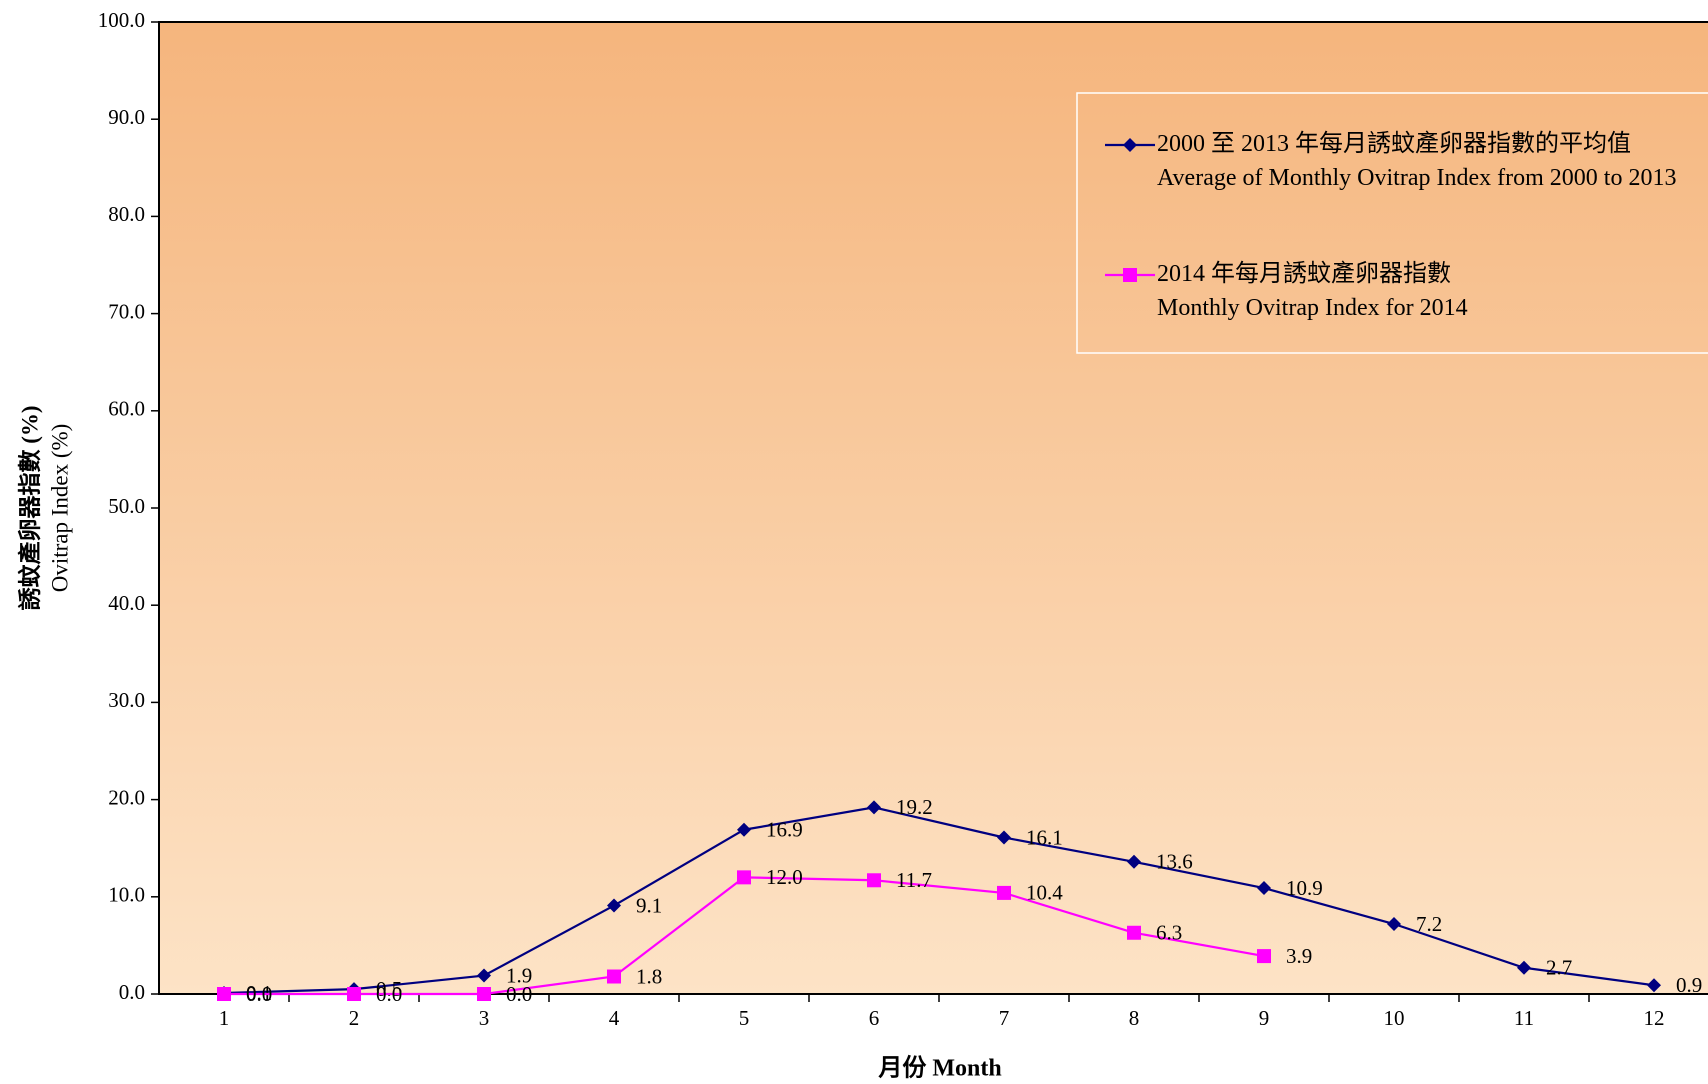  I want to click on x-axis-title: 月份 Month, so click(939, 1068).